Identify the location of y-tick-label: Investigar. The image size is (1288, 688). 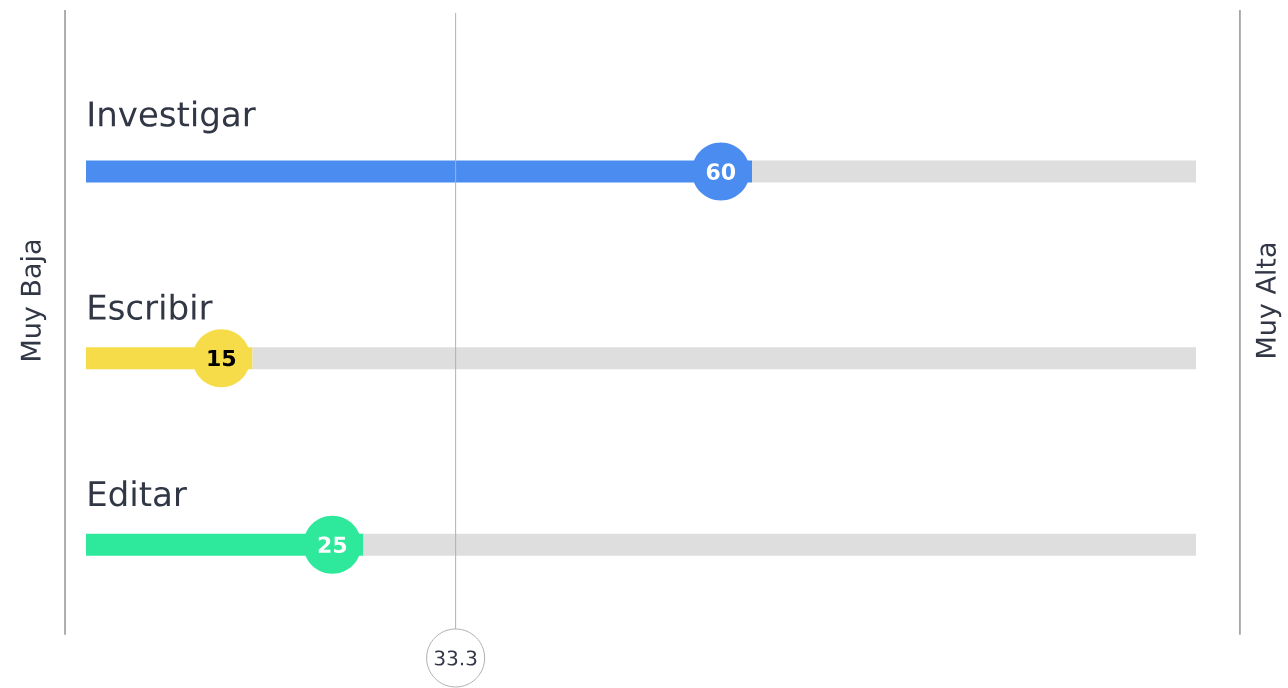
(172, 117).